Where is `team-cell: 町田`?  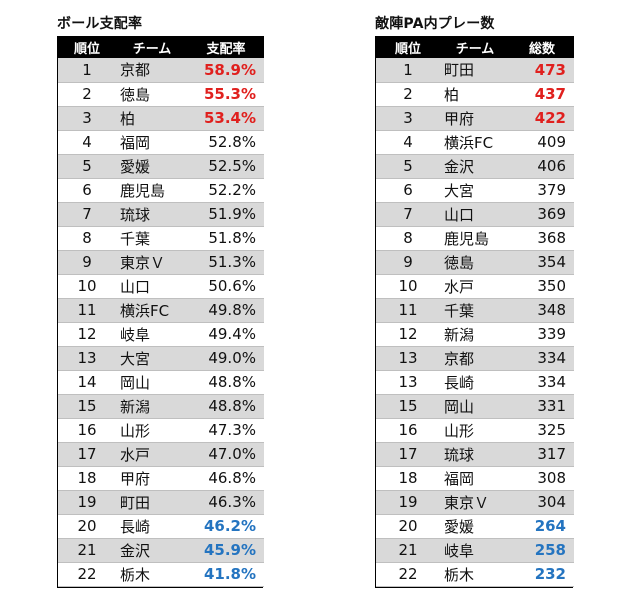 team-cell: 町田 is located at coordinates (475, 70).